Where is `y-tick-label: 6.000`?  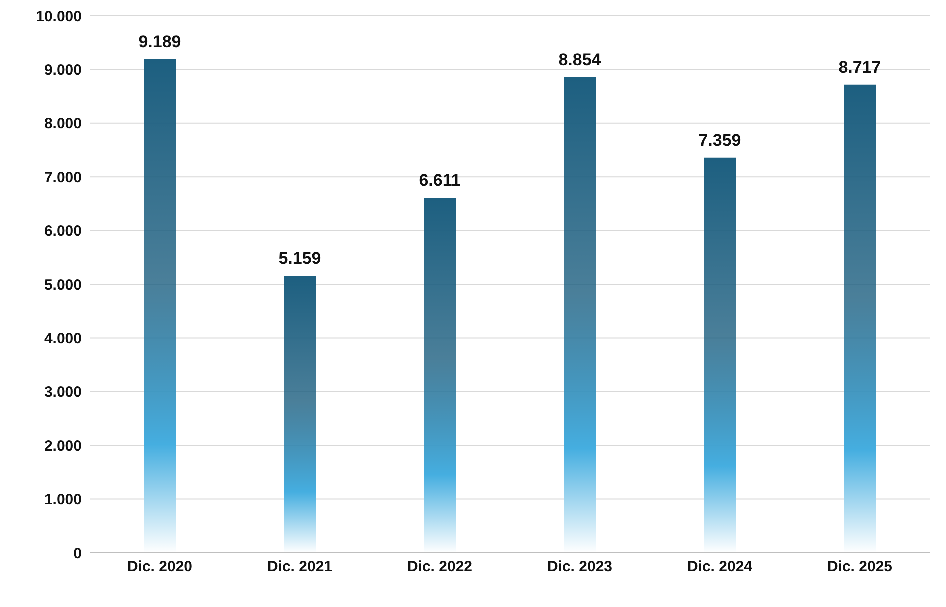 y-tick-label: 6.000 is located at coordinates (63, 231).